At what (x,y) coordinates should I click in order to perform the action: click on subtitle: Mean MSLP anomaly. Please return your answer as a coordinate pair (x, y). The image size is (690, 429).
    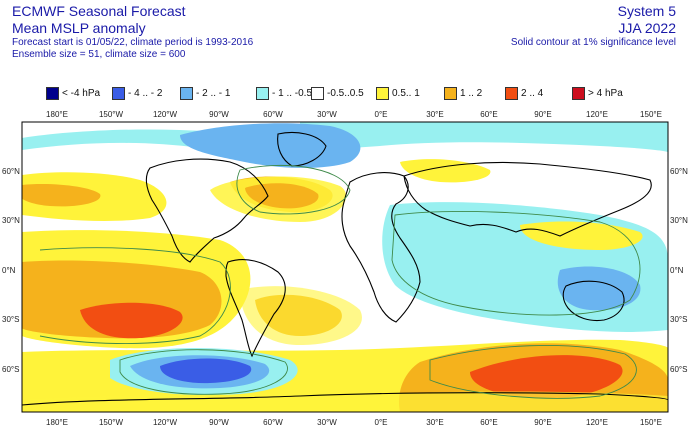
    Looking at the image, I should click on (79, 27).